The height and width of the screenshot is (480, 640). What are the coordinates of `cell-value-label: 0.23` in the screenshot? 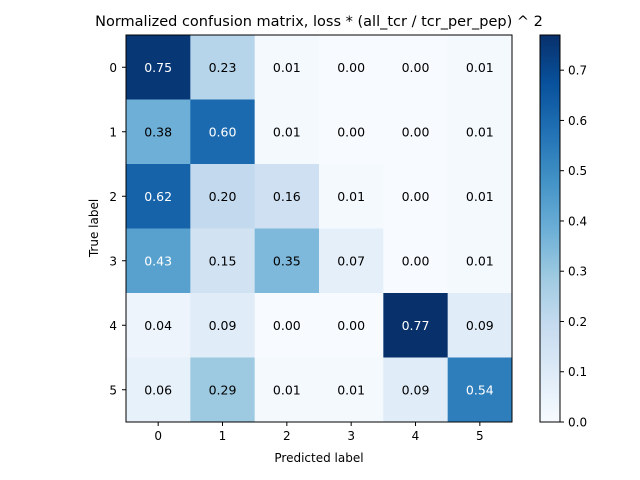 It's located at (223, 67).